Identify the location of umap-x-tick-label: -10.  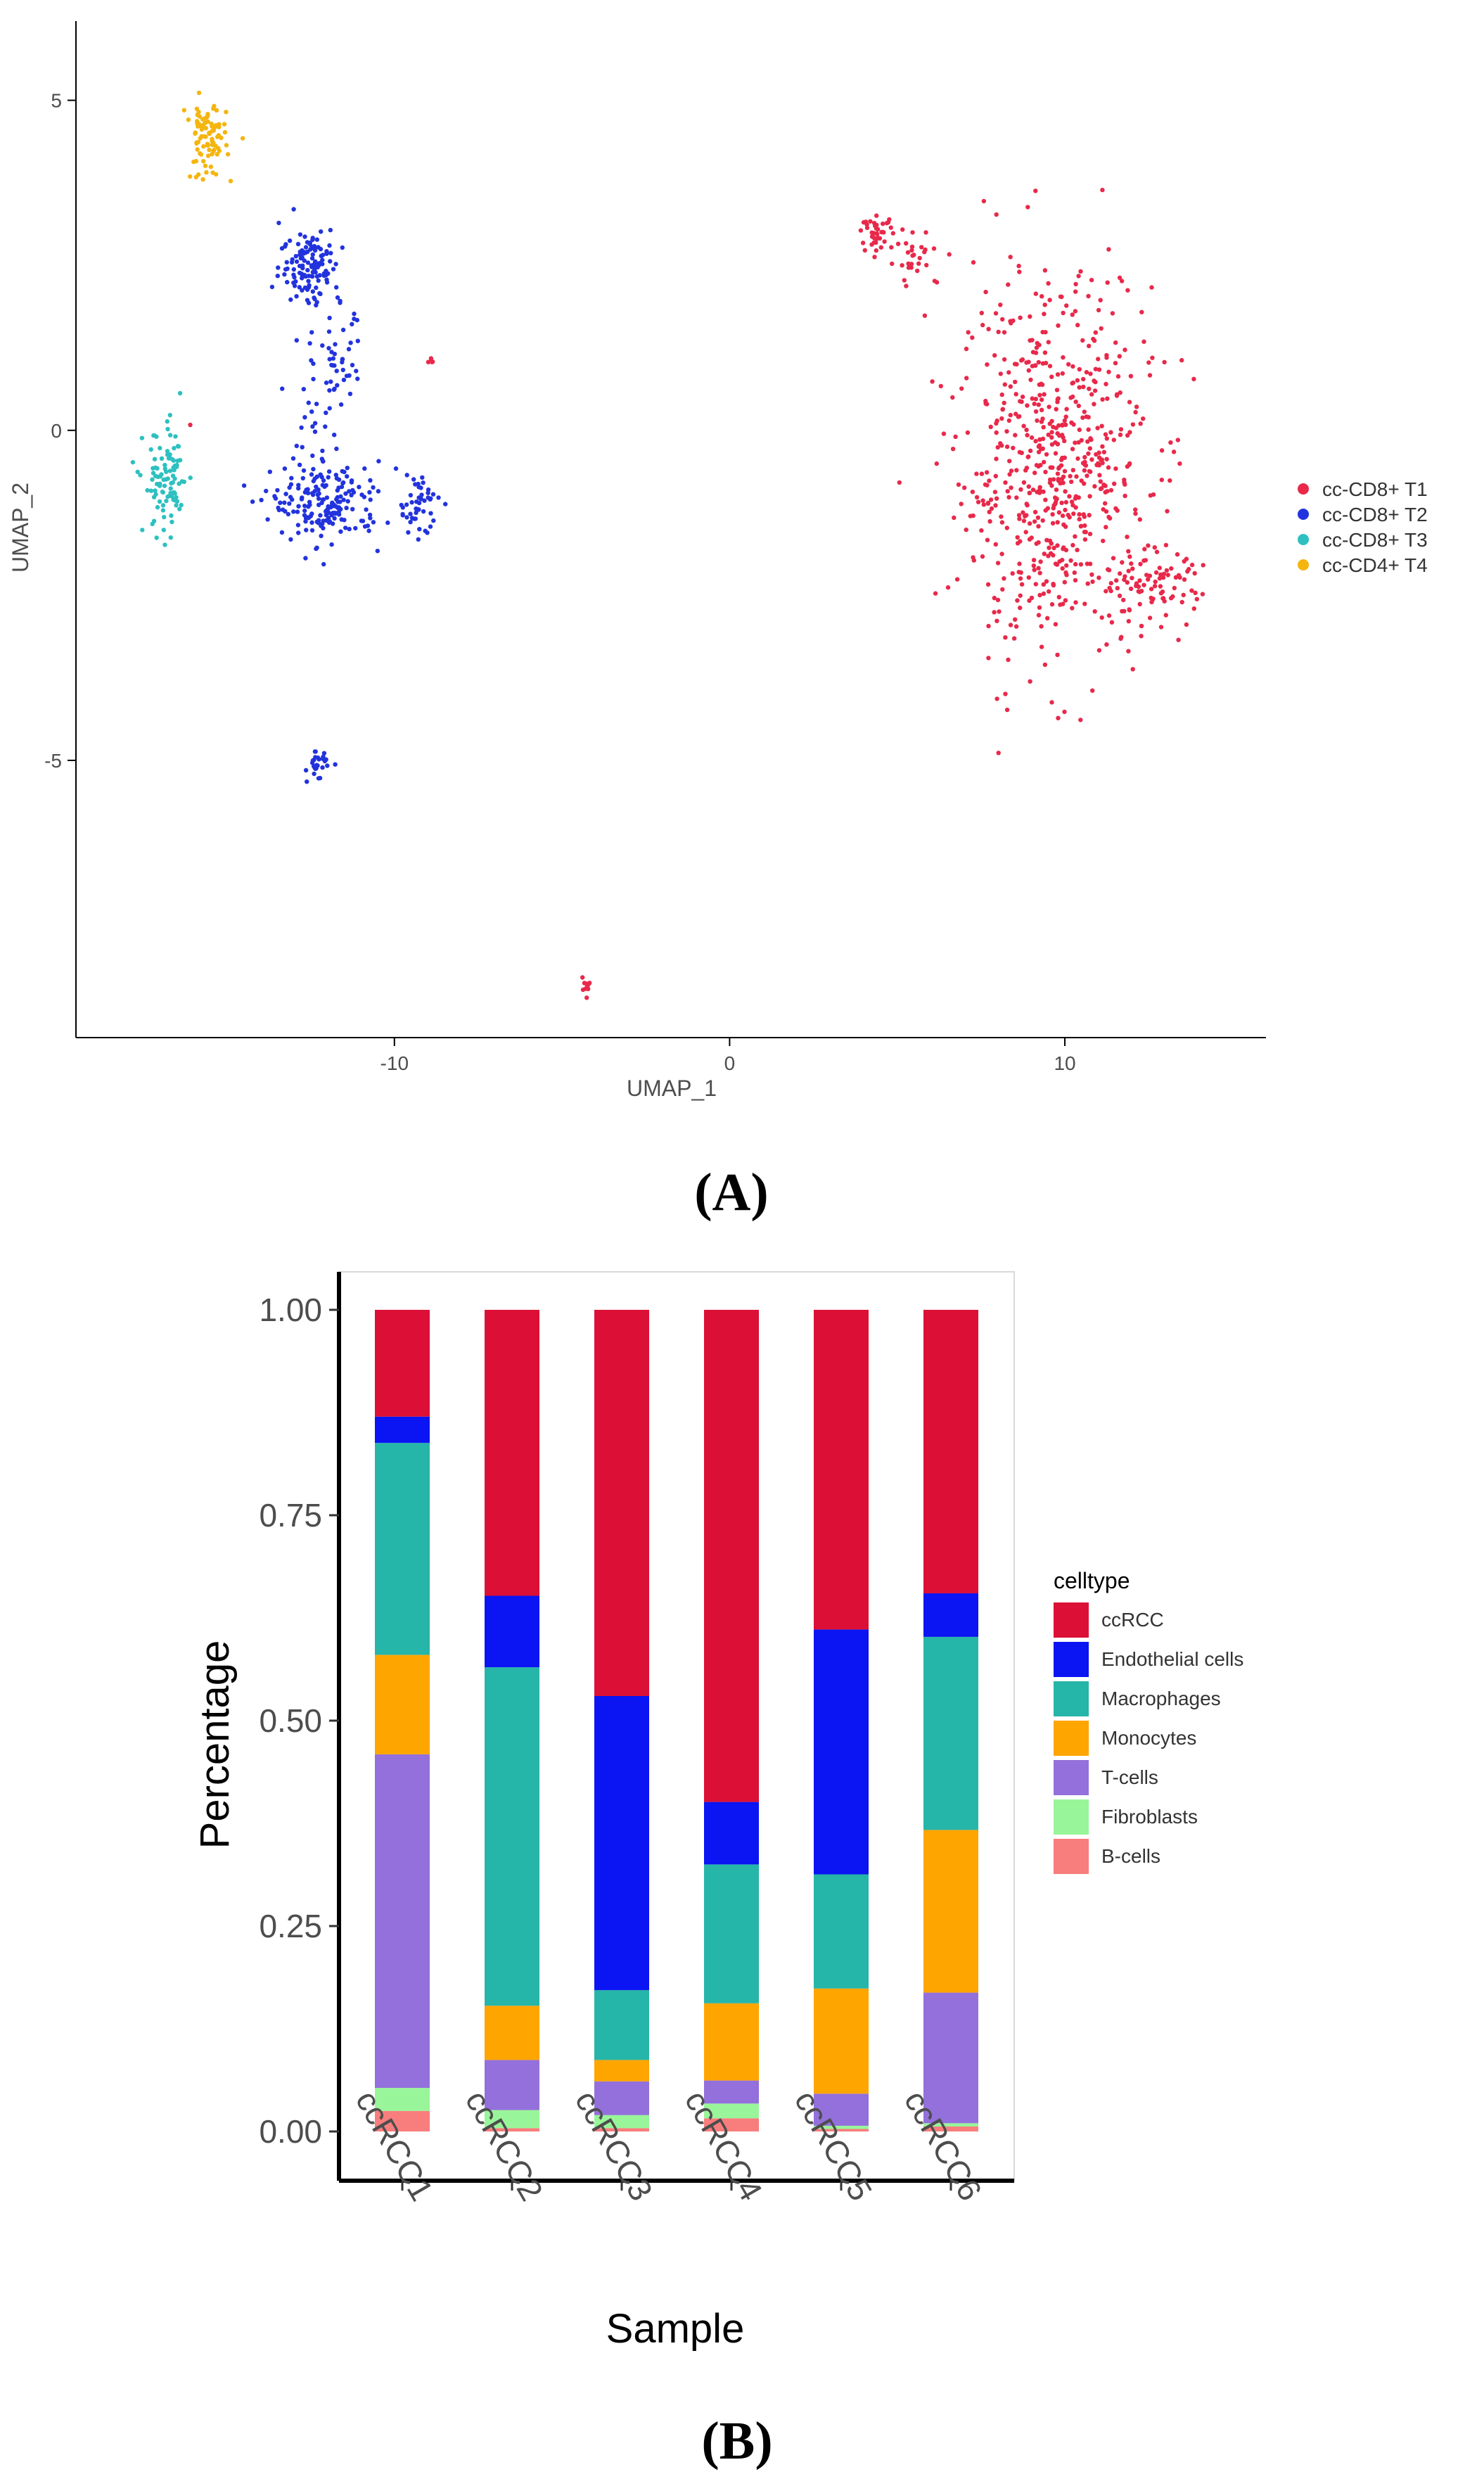
(395, 1063).